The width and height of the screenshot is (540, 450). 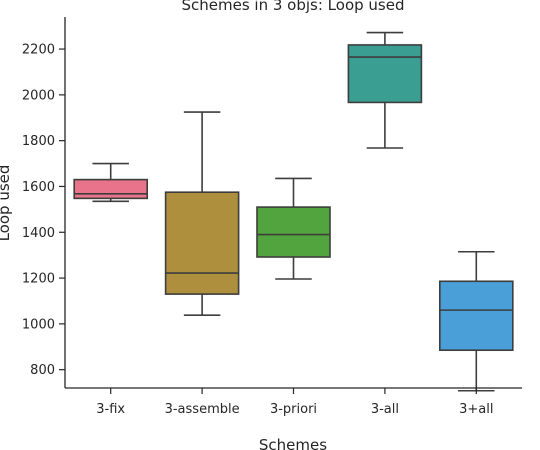 What do you see at coordinates (385, 409) in the screenshot?
I see `x-tick-label: 3-all` at bounding box center [385, 409].